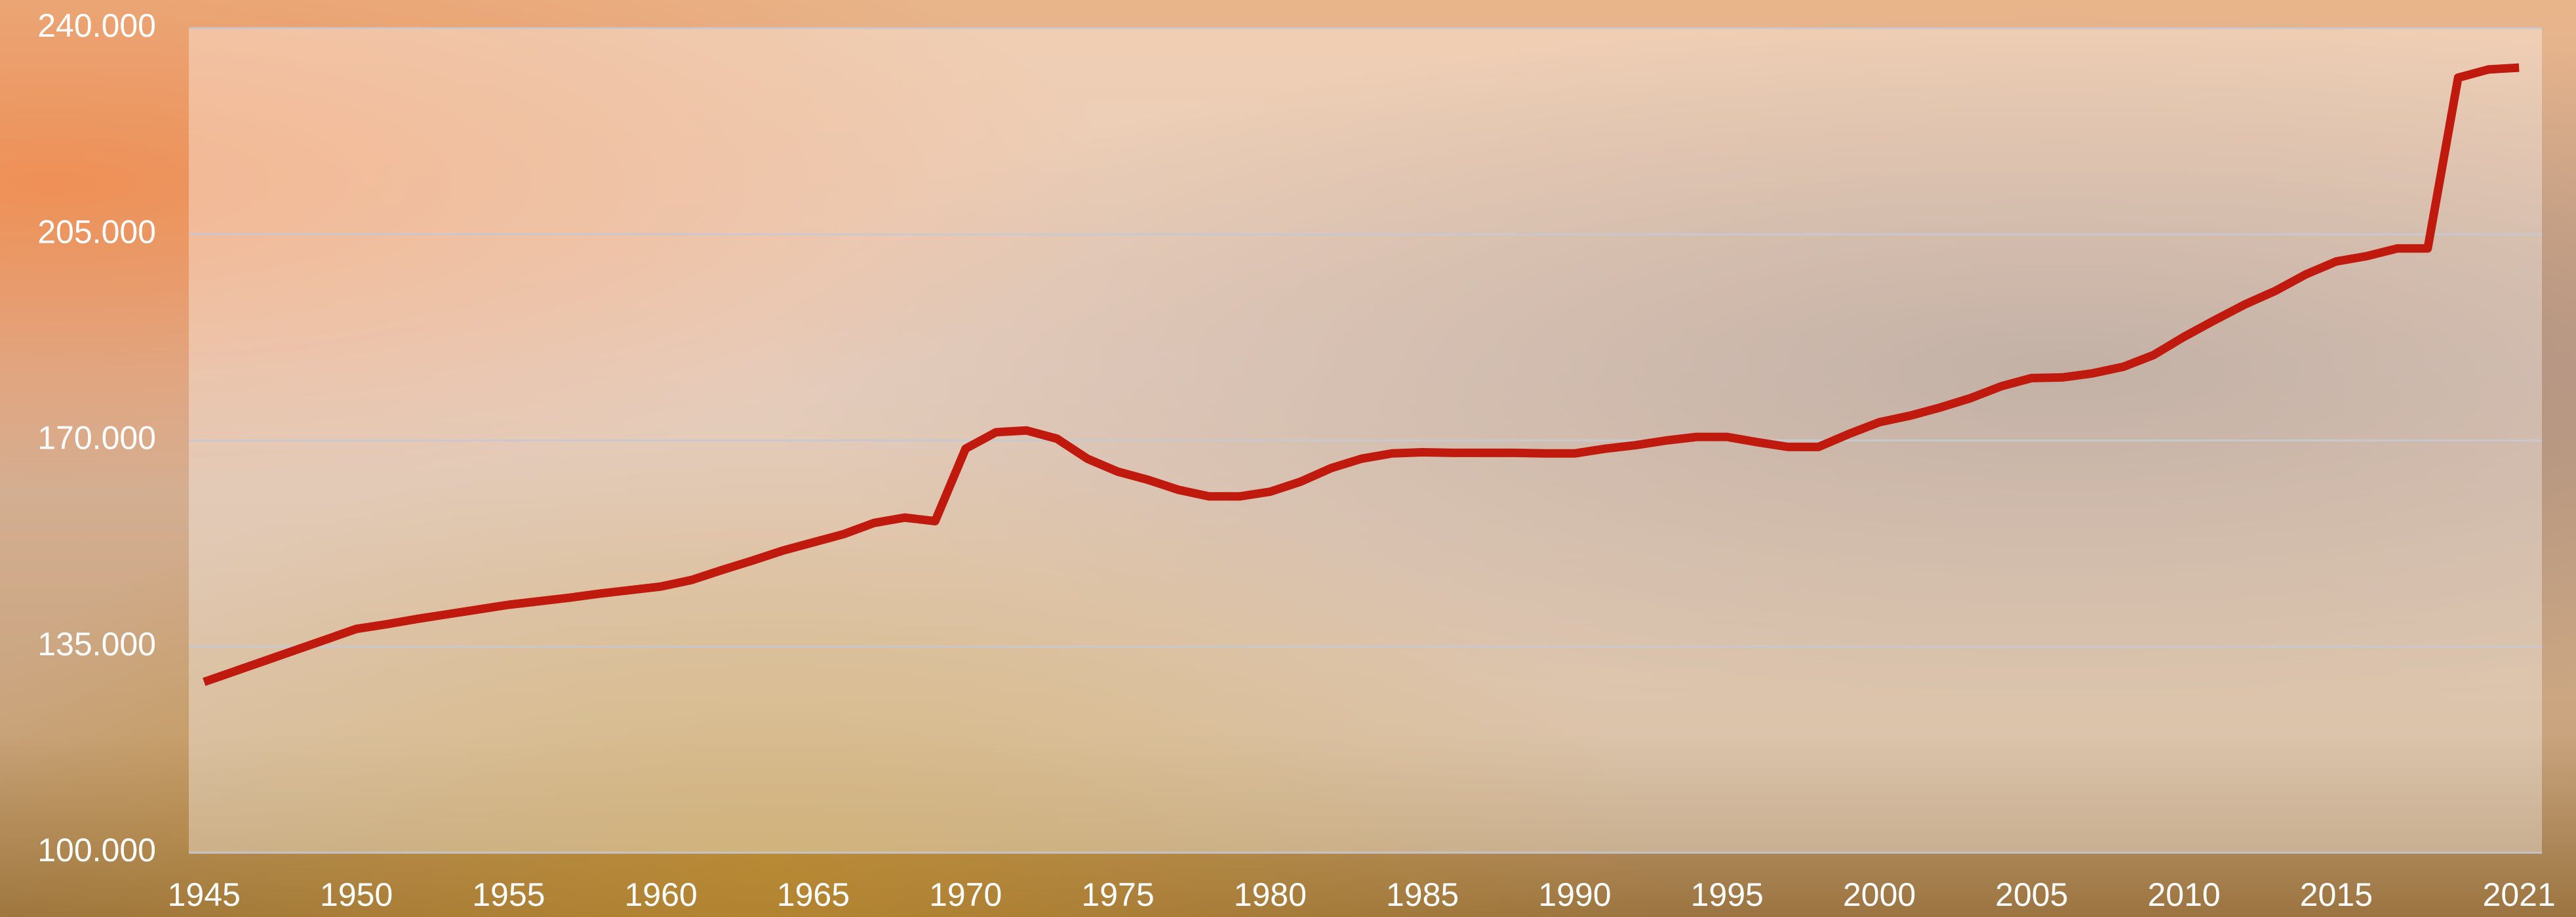 This screenshot has height=917, width=2576. Describe the element at coordinates (508, 894) in the screenshot. I see `x-tick-label: 1955` at that location.